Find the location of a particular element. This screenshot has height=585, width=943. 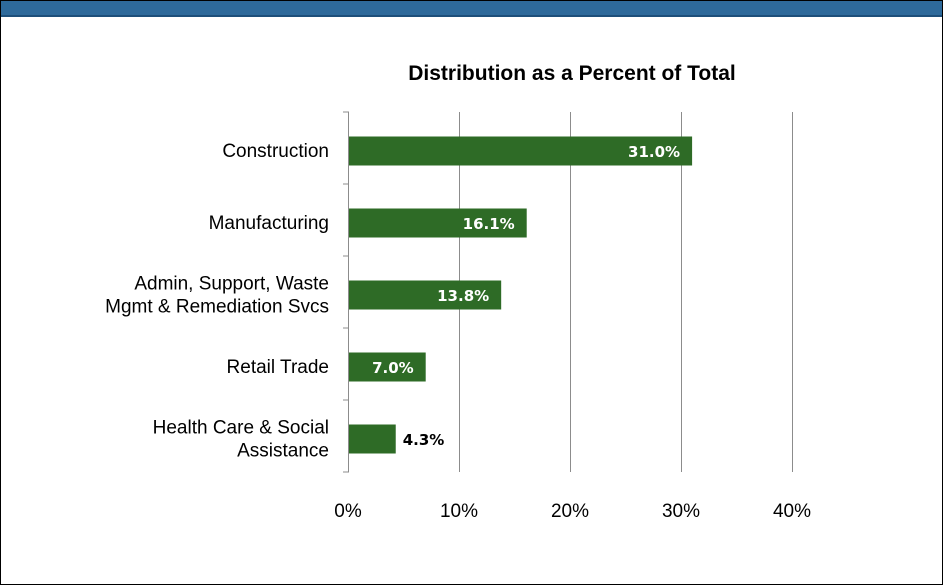

x-tick-label: 30% is located at coordinates (681, 511).